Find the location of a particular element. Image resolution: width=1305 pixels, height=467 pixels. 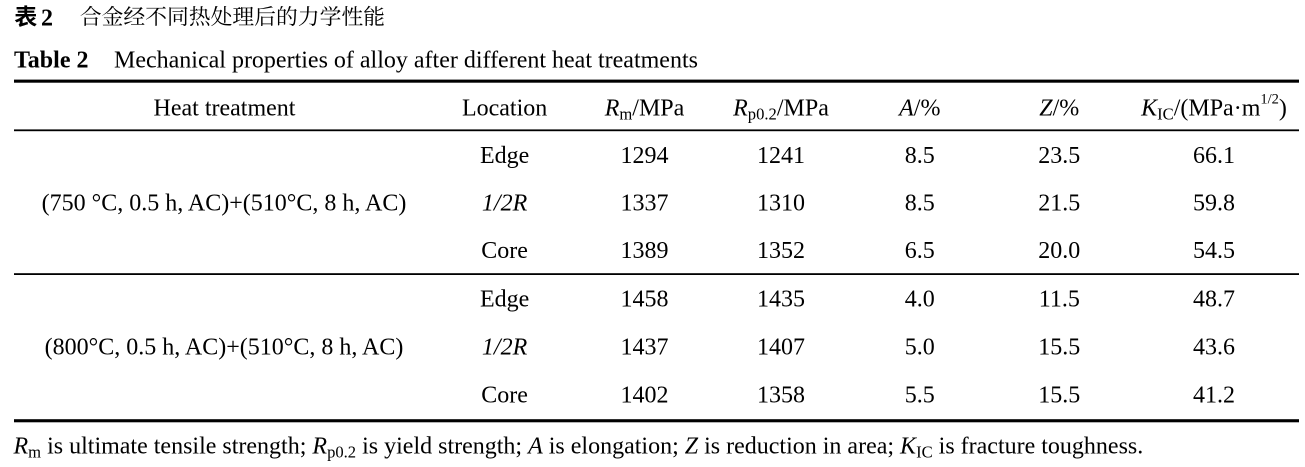

svg-text: 1407 is located at coordinates (781, 348).